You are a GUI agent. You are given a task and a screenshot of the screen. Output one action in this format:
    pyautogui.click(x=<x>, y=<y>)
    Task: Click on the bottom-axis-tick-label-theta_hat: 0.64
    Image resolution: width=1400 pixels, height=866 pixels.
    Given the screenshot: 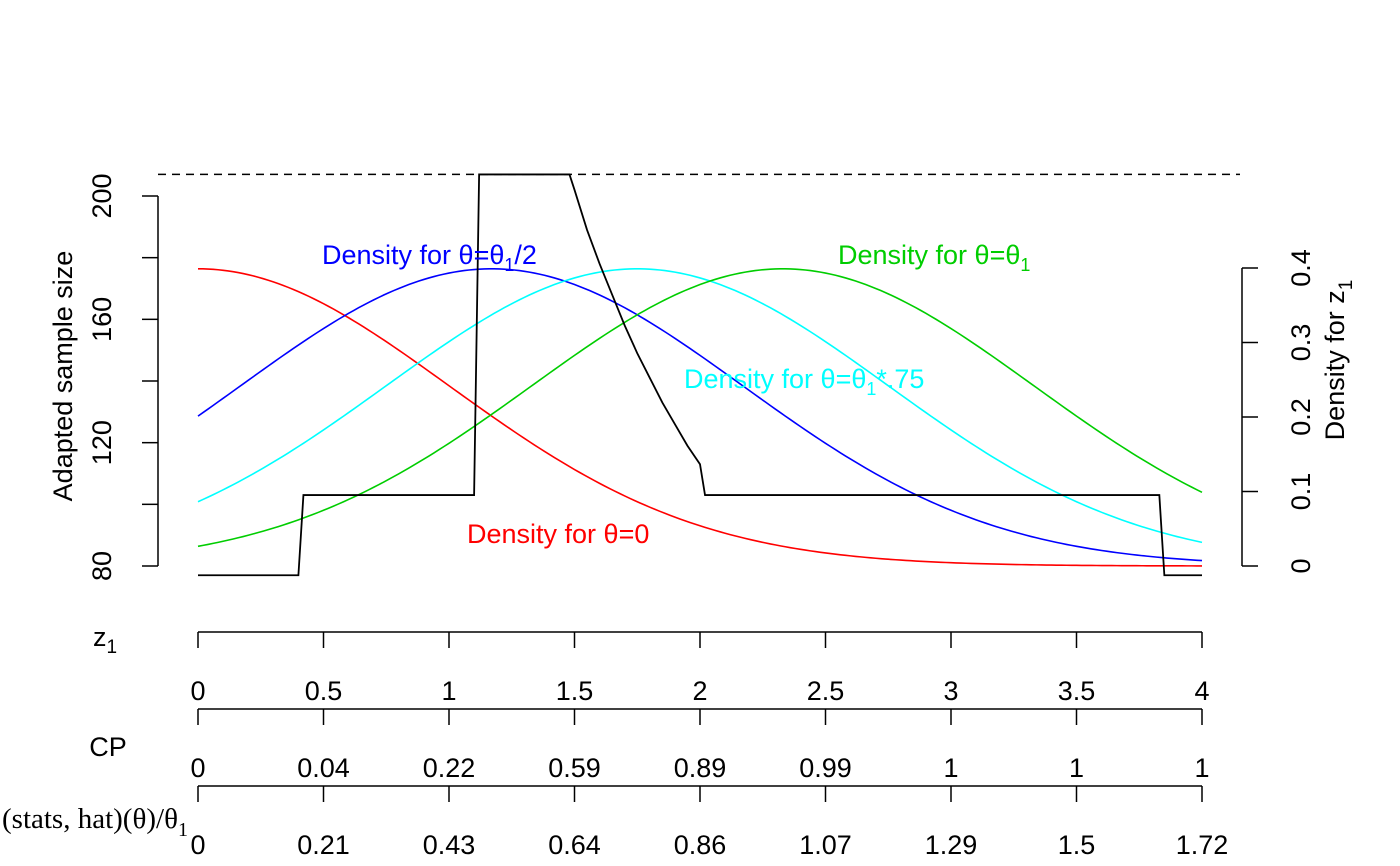 What is the action you would take?
    pyautogui.click(x=574, y=845)
    